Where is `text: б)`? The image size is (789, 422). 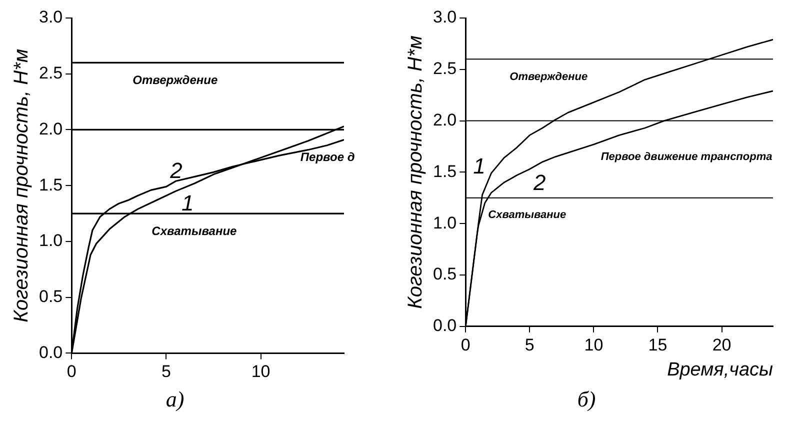
text: б) is located at coordinates (586, 399).